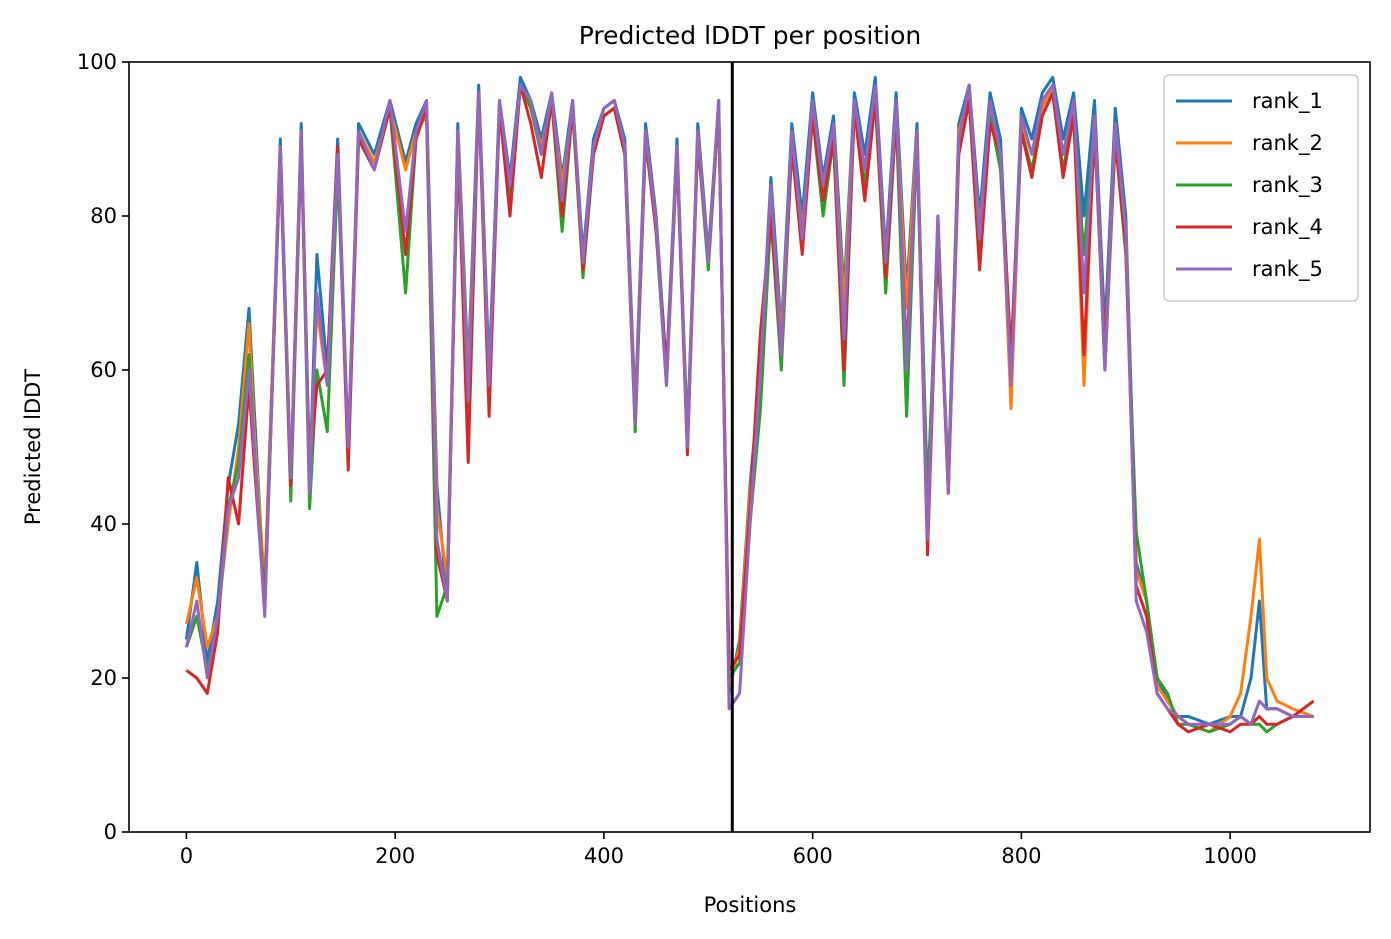  Describe the element at coordinates (1229, 856) in the screenshot. I see `x-tick-label: 1000` at that location.